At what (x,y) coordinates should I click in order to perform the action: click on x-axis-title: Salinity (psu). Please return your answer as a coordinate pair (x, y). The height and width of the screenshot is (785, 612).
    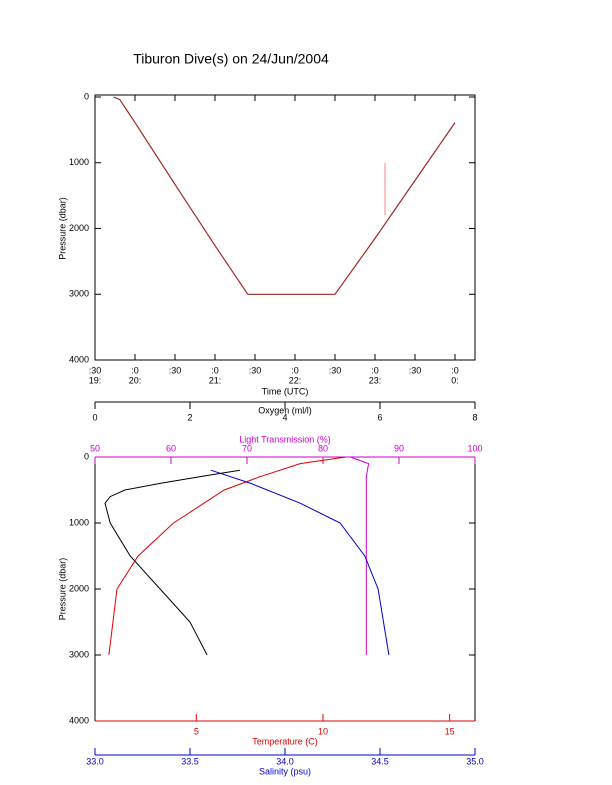
    Looking at the image, I should click on (285, 771).